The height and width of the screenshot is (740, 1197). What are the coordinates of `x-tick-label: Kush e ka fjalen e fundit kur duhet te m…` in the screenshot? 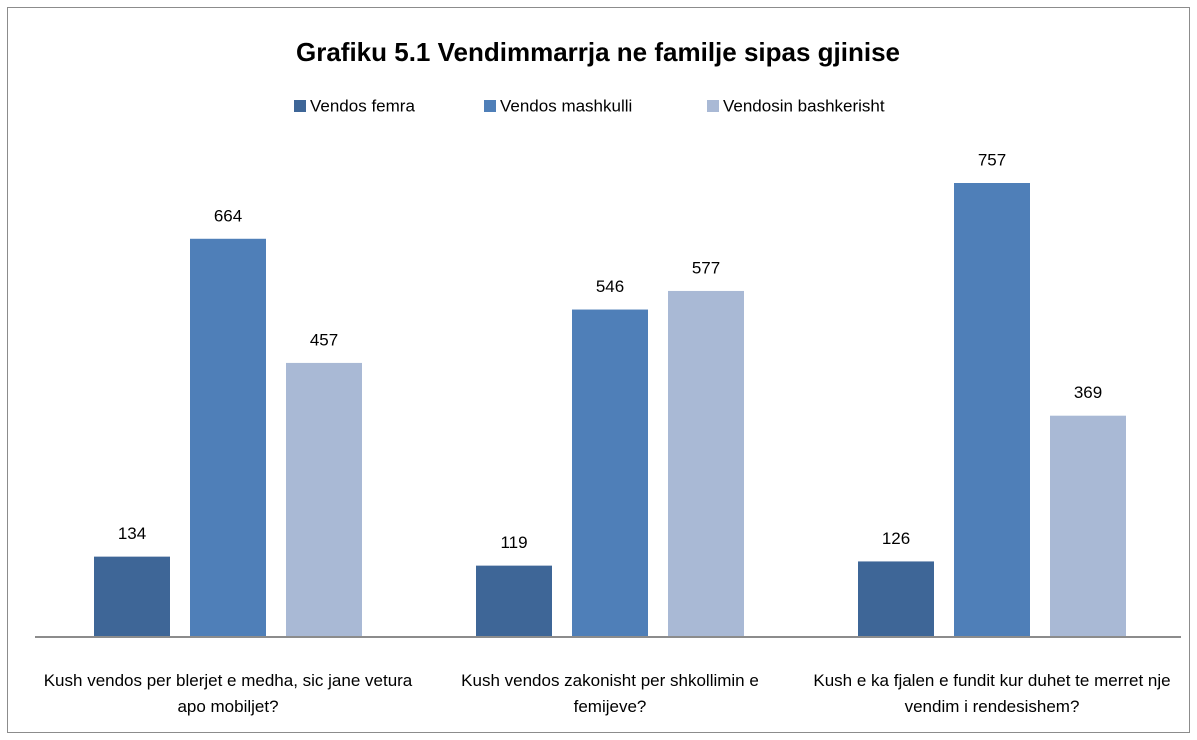 It's located at (992, 693).